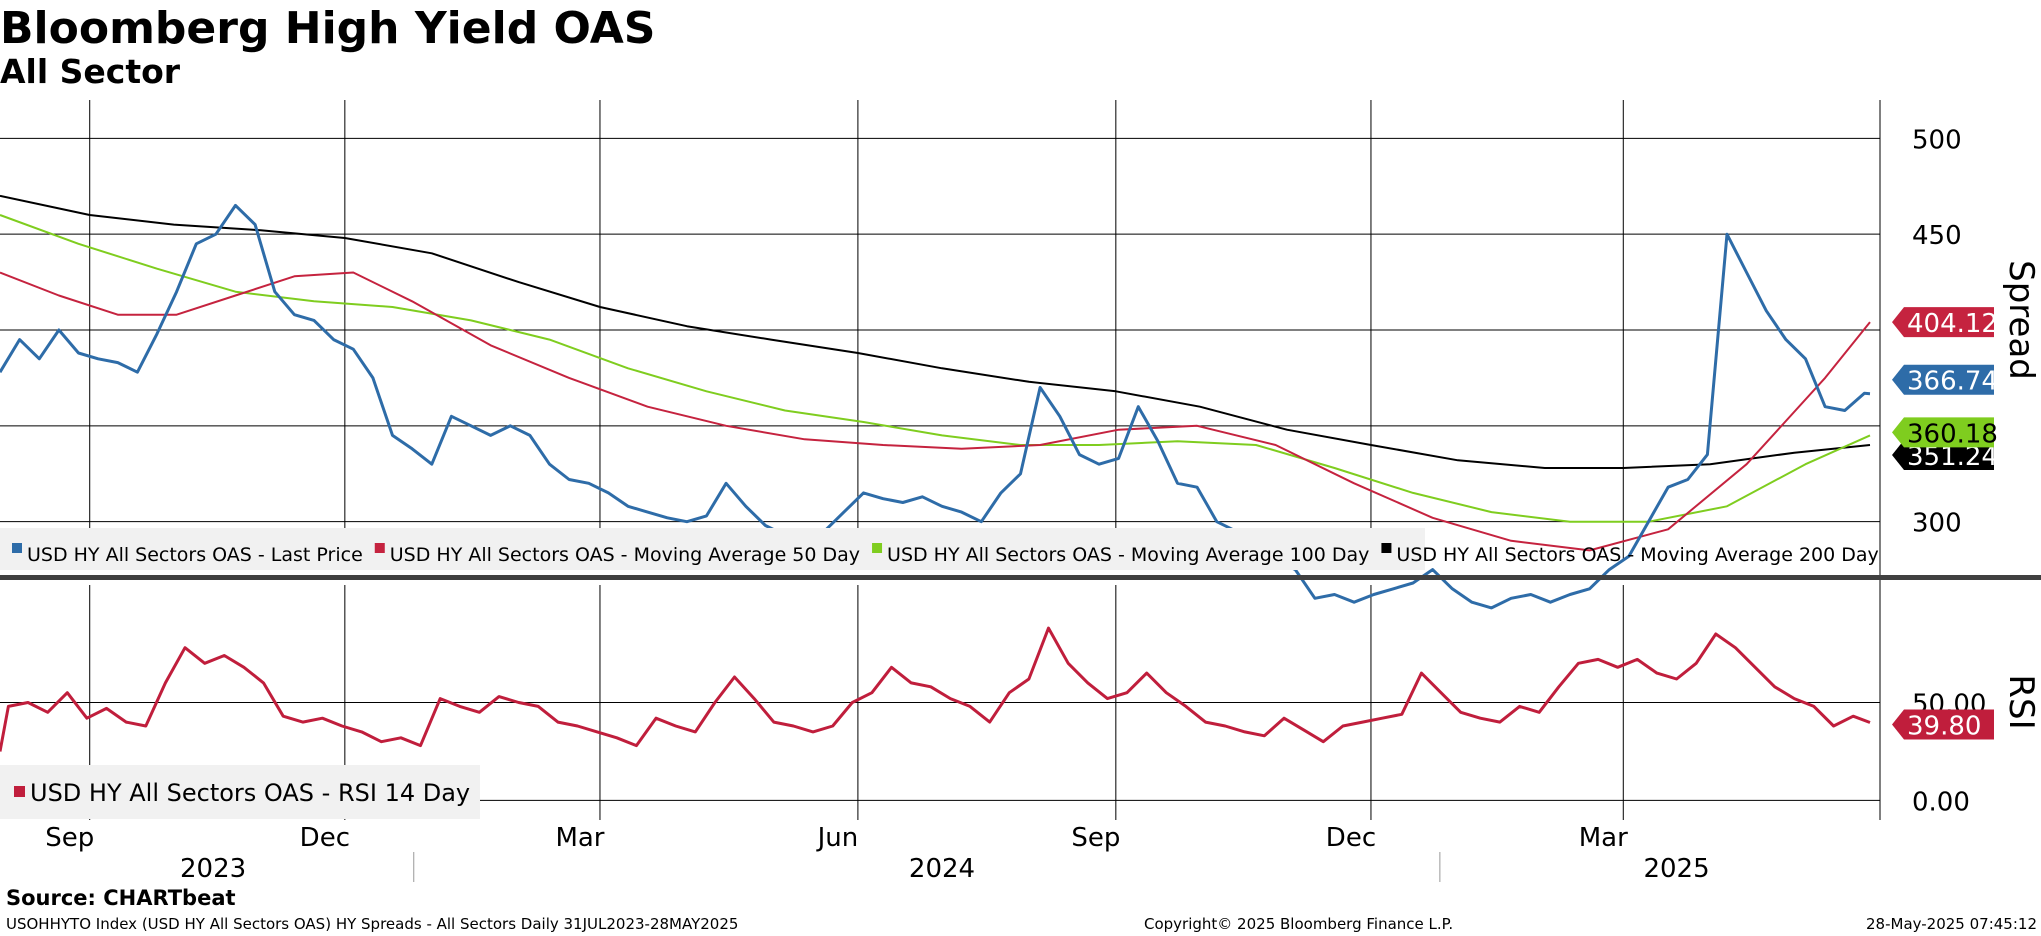  What do you see at coordinates (1386, 548) in the screenshot?
I see `legend-swatch-ma200` at bounding box center [1386, 548].